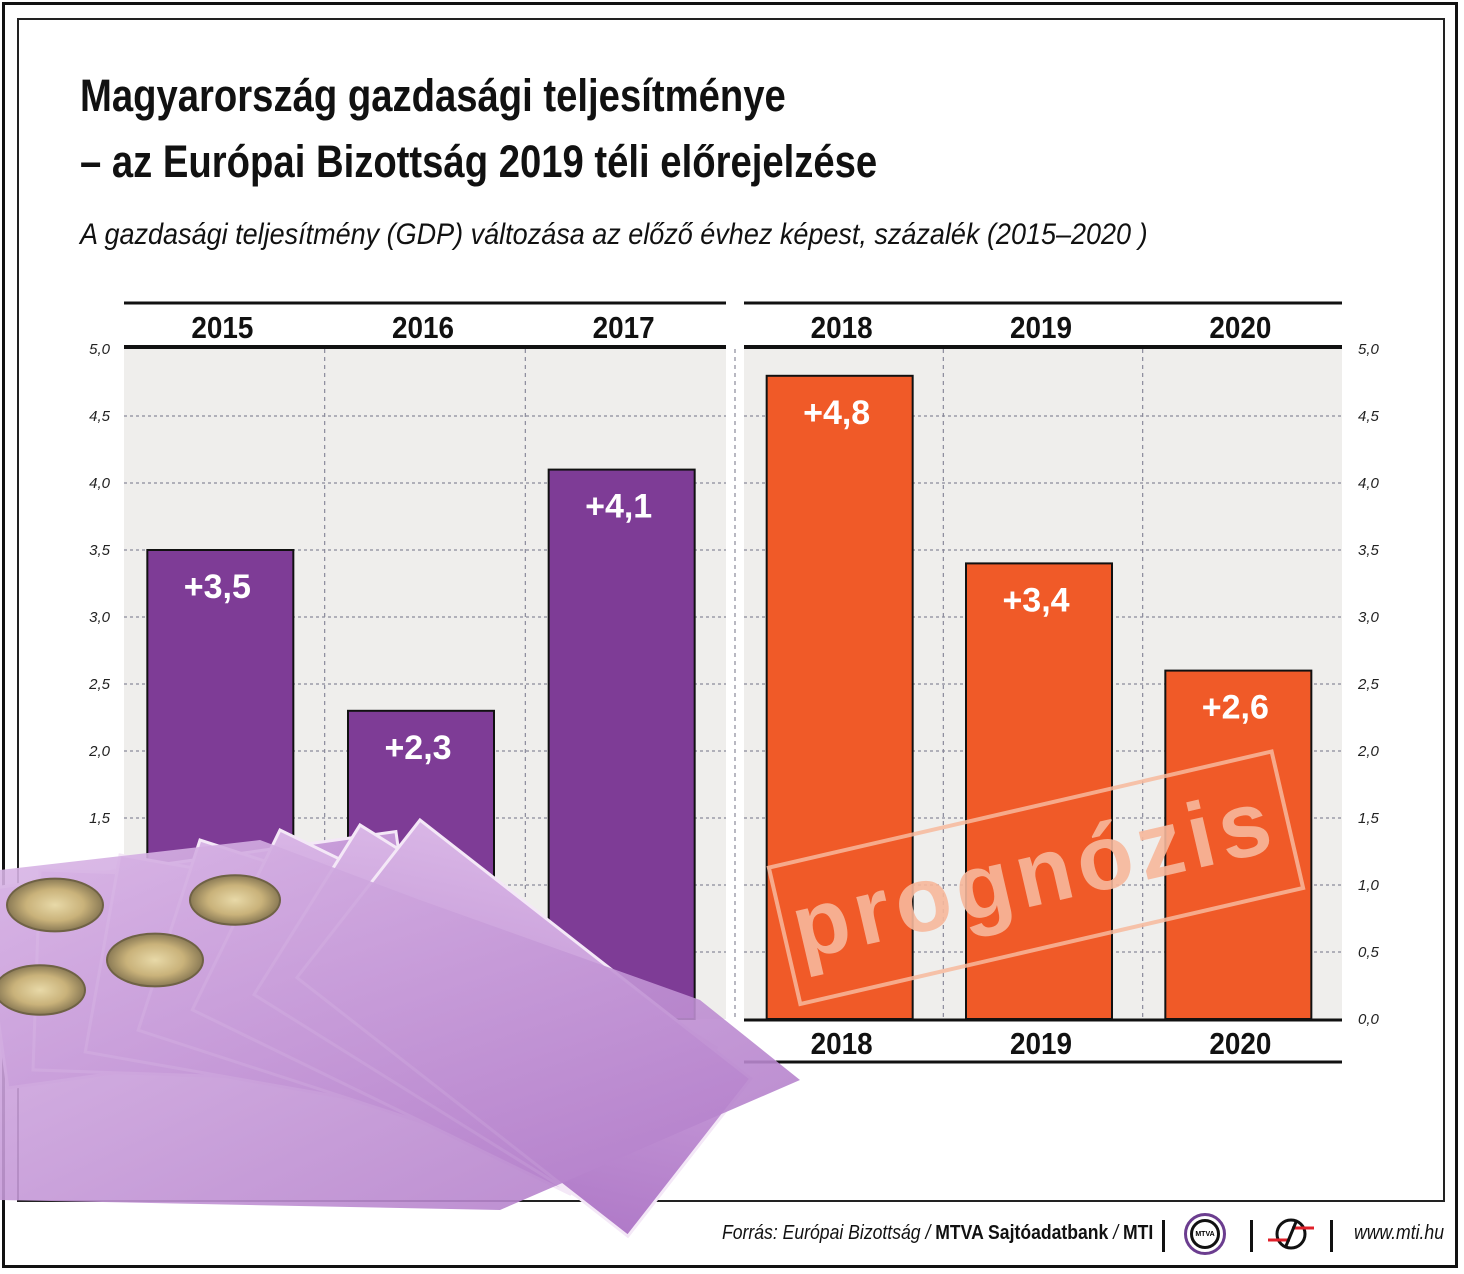 The width and height of the screenshot is (1464, 1274). I want to click on y-tick-label-left: 3,0, so click(100, 617).